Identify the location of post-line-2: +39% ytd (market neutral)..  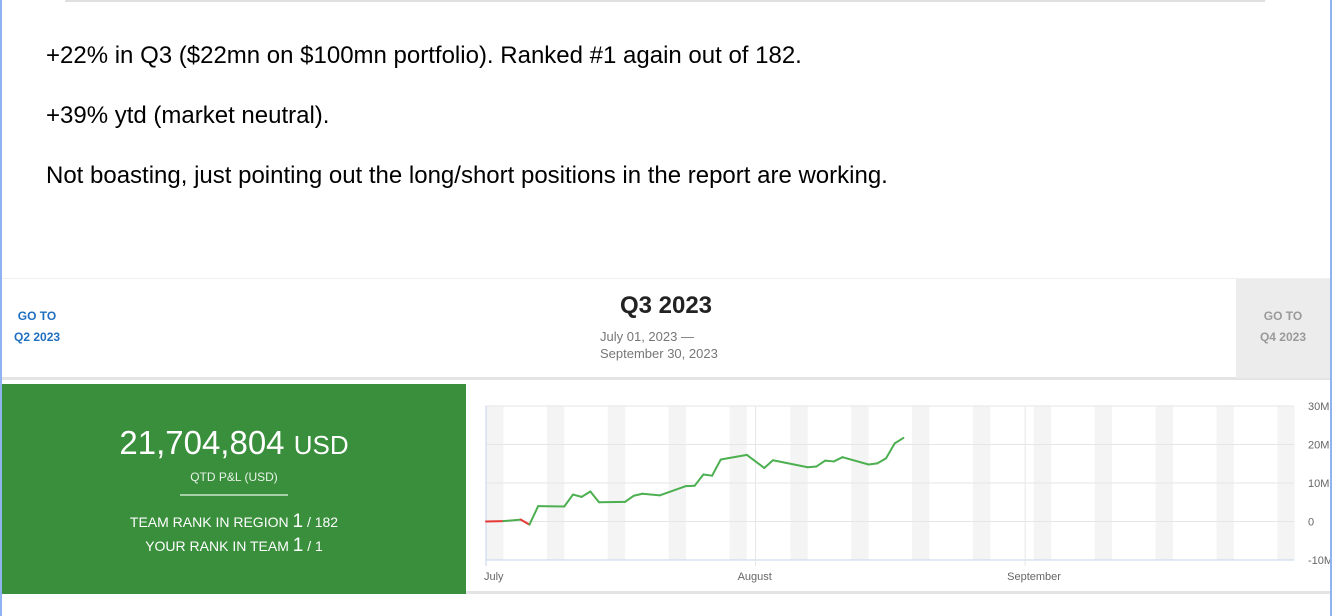
(188, 115).